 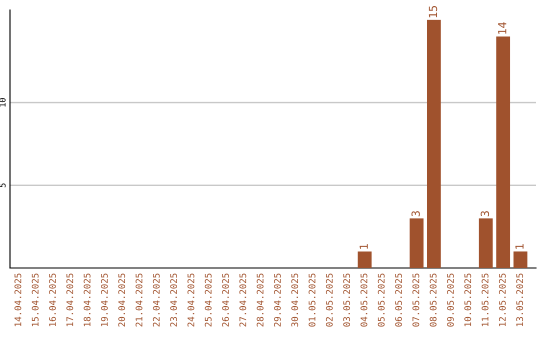 I want to click on x-tick-label: 04.05.2025, so click(x=364, y=300).